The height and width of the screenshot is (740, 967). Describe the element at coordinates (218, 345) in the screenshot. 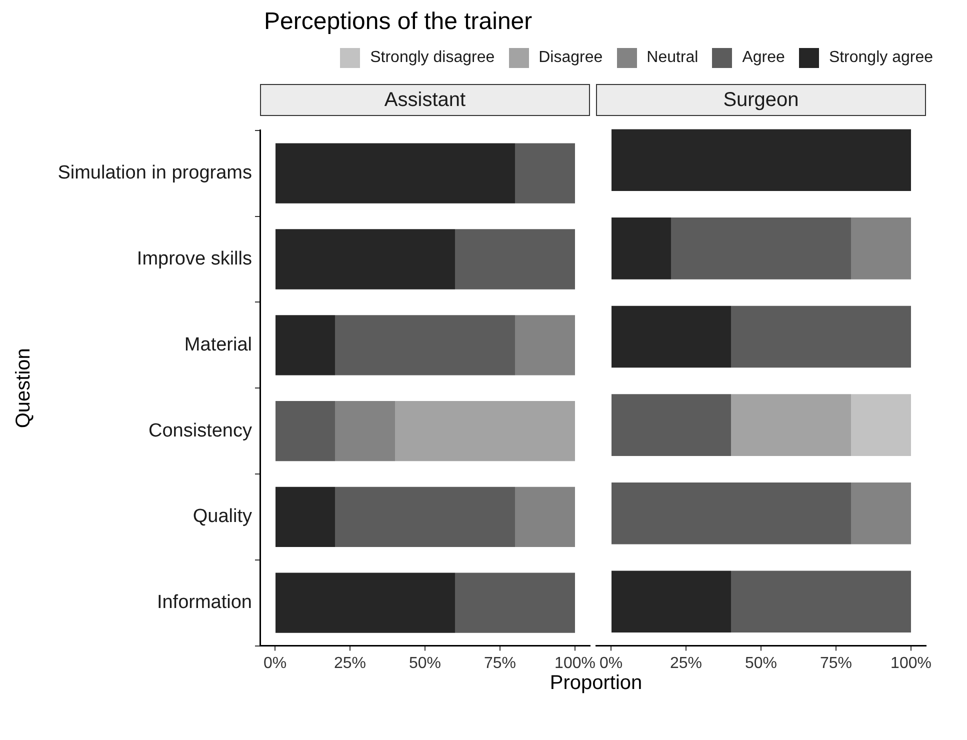

I see `y-tick-label: Material` at that location.